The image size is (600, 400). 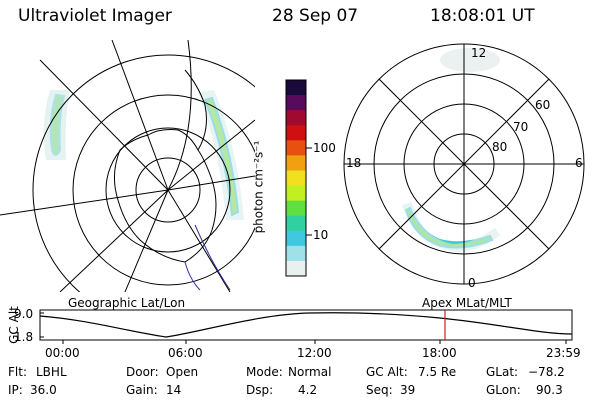 I want to click on glat-value: −78.2, so click(x=546, y=372).